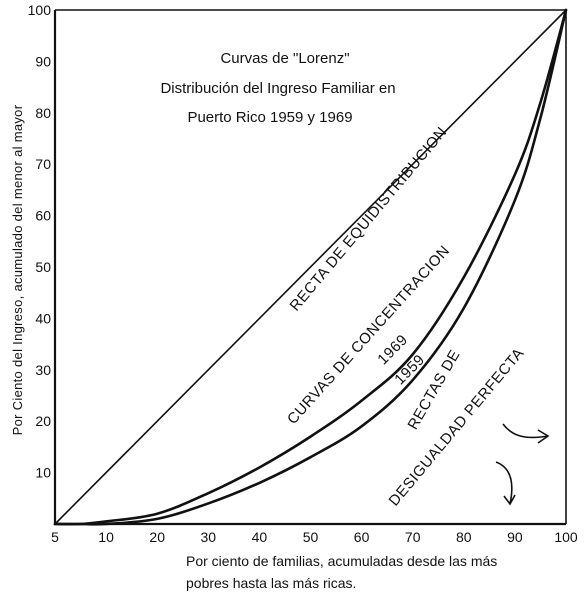  Describe the element at coordinates (413, 537) in the screenshot. I see `x-tick-label: 70` at that location.